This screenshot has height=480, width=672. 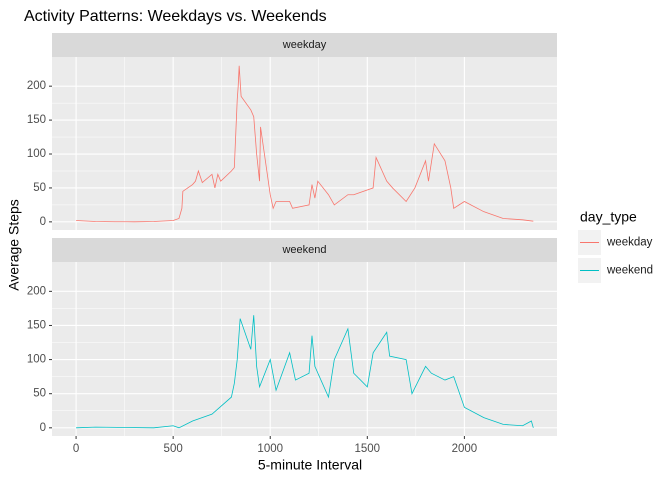 I want to click on y-axis-label: Average Steps, so click(x=14, y=245).